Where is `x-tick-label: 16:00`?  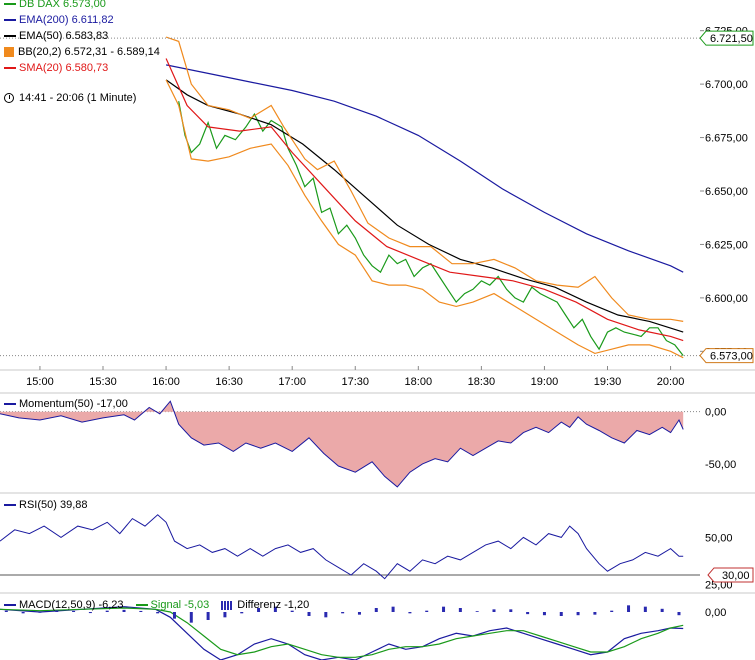 x-tick-label: 16:00 is located at coordinates (166, 382).